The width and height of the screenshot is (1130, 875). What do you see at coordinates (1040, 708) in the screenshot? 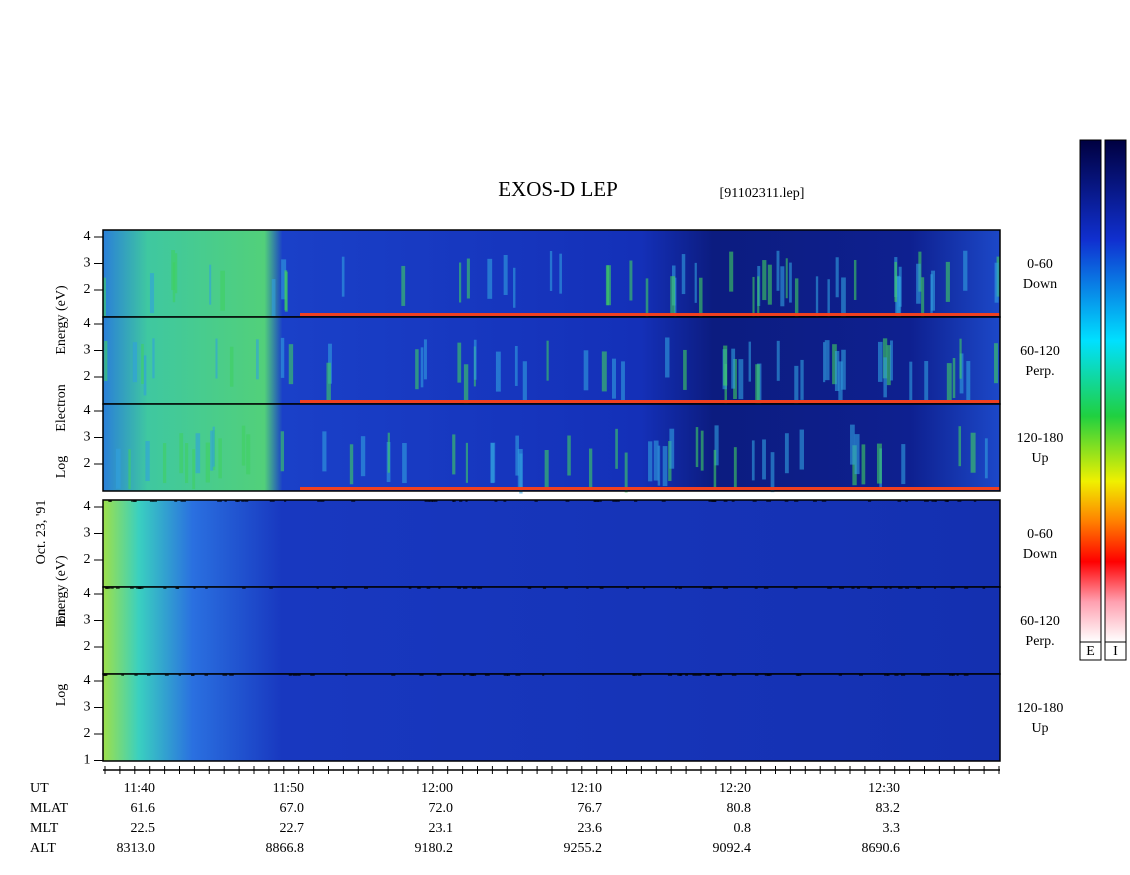
I see `panel-label: 120-180` at bounding box center [1040, 708].